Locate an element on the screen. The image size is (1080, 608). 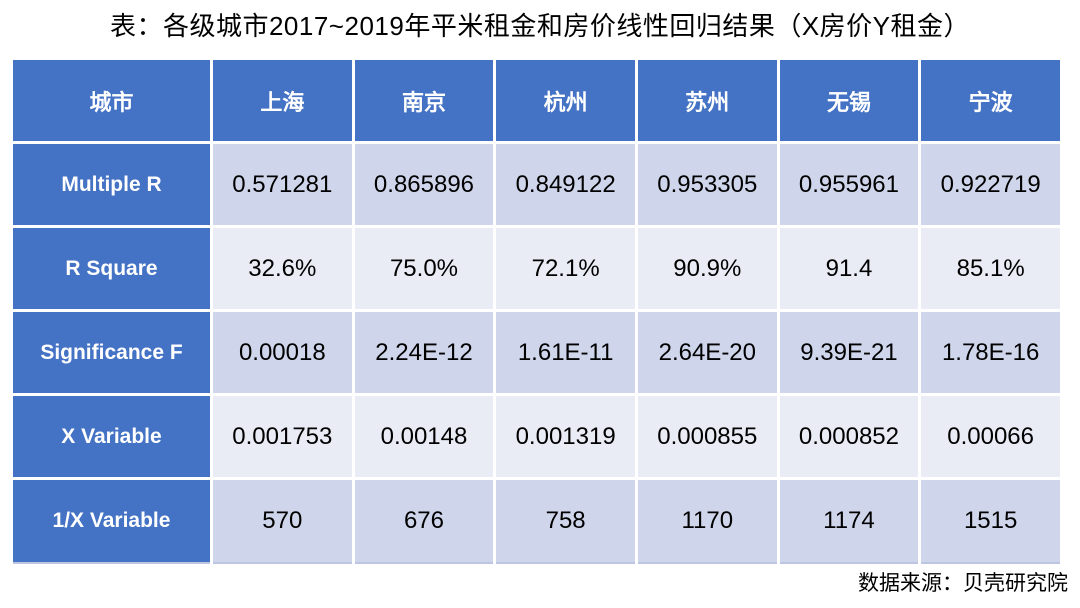
data-cell: 1.78E-16 is located at coordinates (990, 352).